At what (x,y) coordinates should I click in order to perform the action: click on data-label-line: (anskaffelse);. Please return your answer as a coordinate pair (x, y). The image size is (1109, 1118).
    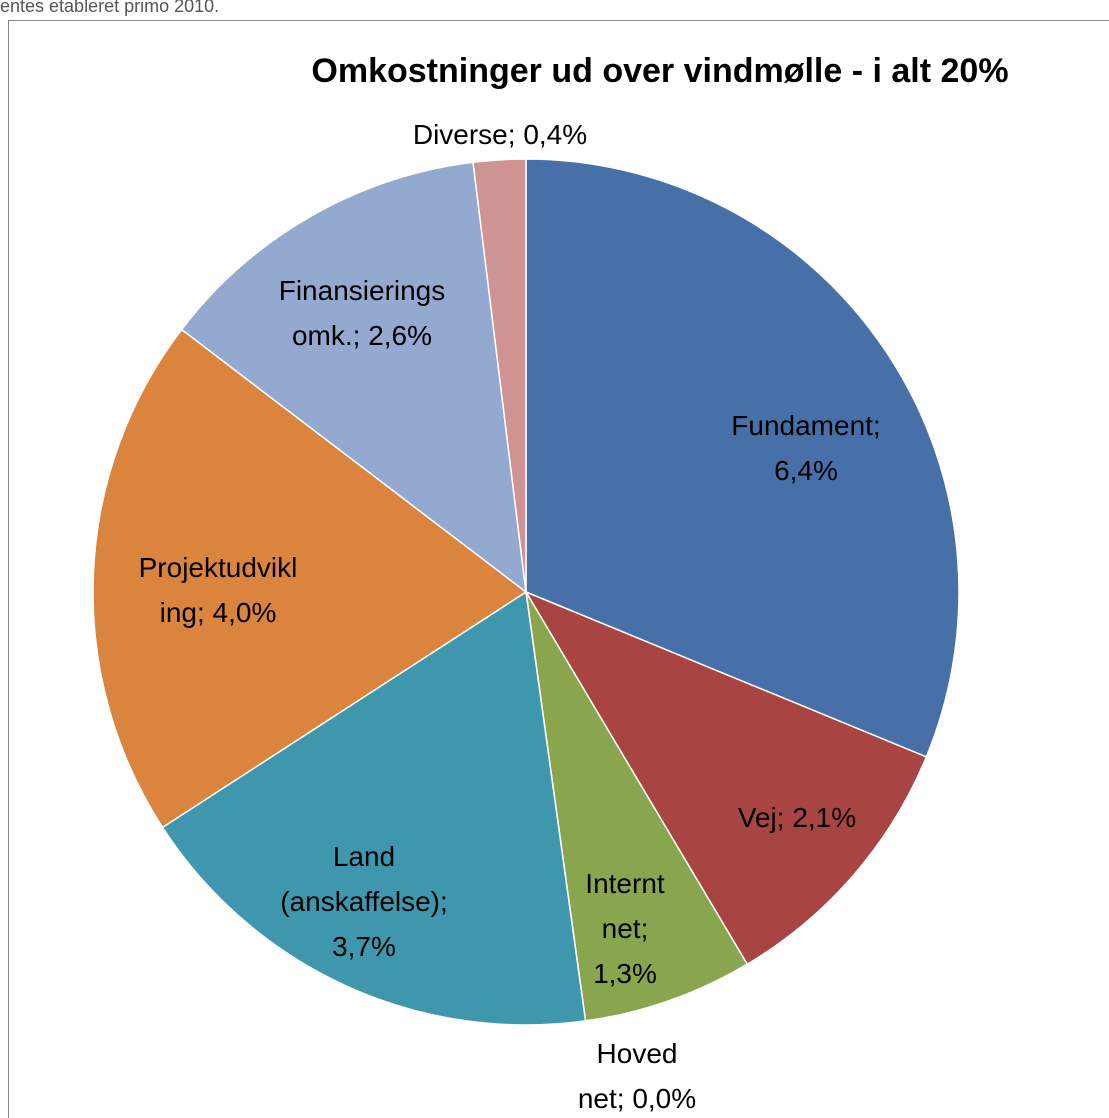
    Looking at the image, I should click on (364, 901).